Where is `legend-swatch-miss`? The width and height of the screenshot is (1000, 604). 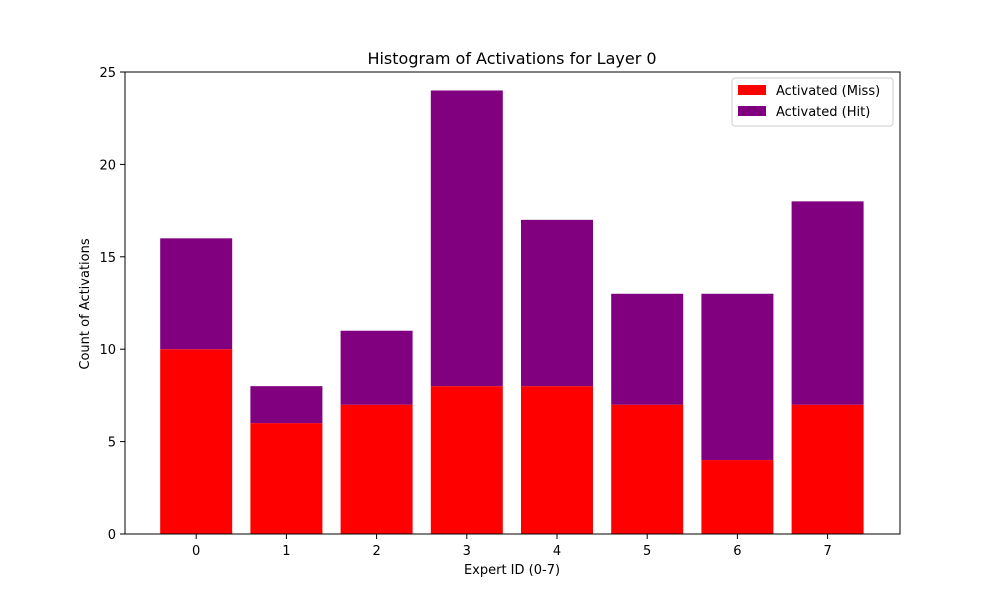 legend-swatch-miss is located at coordinates (752, 90).